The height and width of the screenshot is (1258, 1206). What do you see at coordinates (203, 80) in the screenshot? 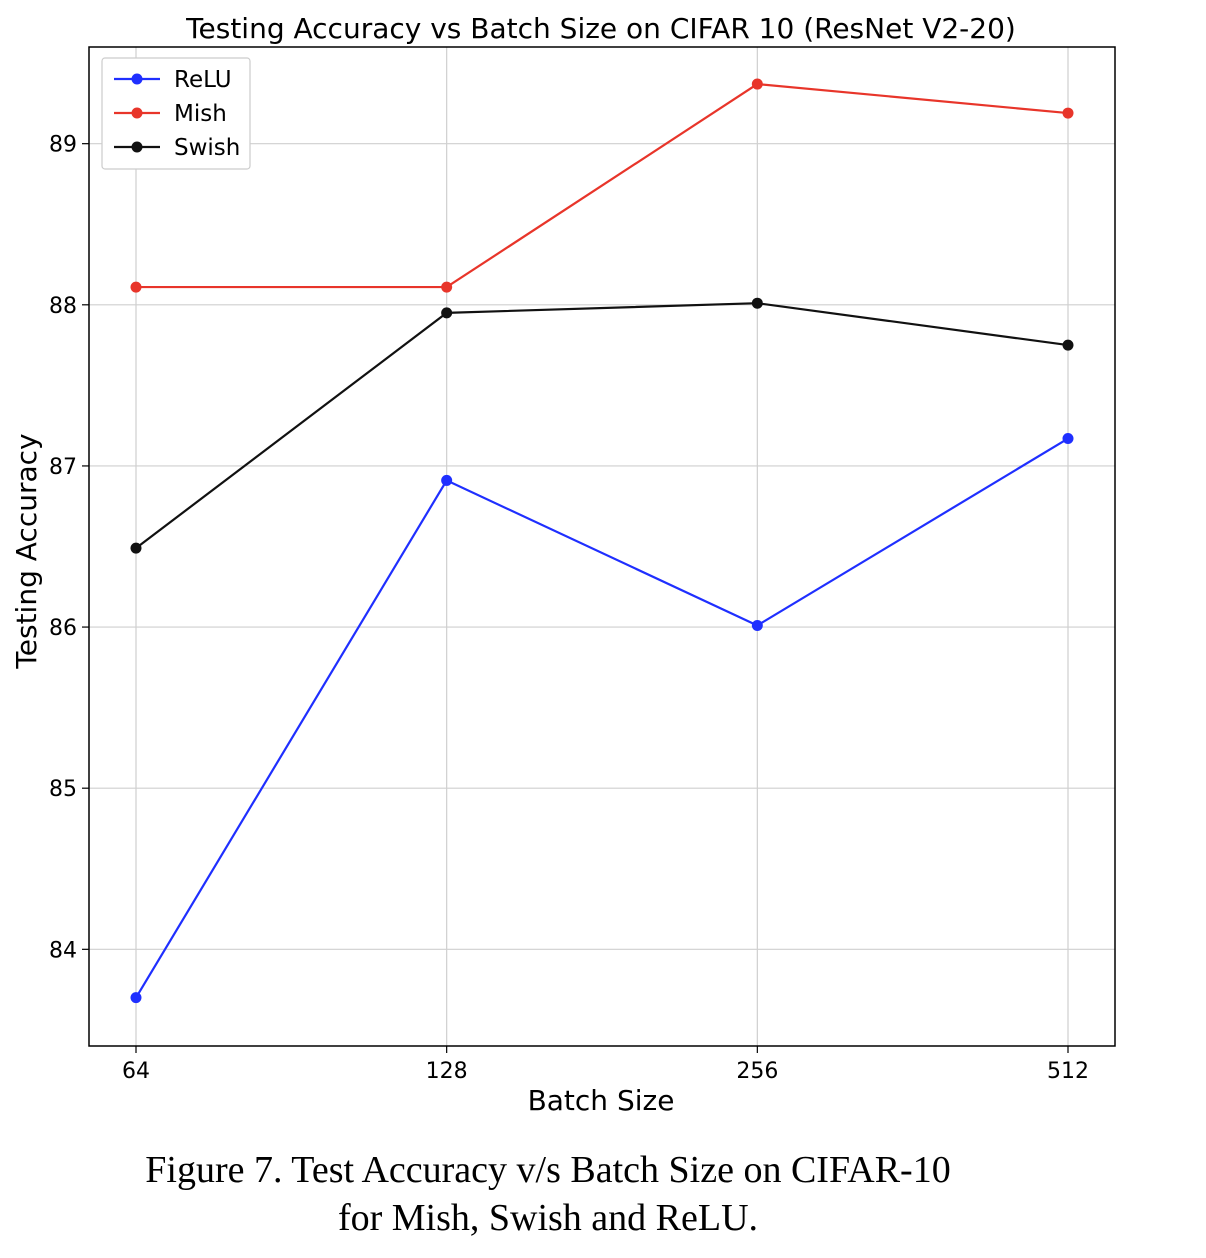
I see `legend-label-relu: ReLU` at bounding box center [203, 80].